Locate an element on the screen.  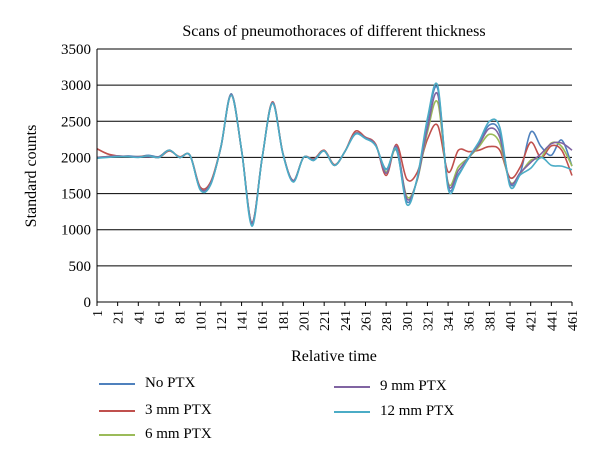
x-tick-label: 321 is located at coordinates (428, 320).